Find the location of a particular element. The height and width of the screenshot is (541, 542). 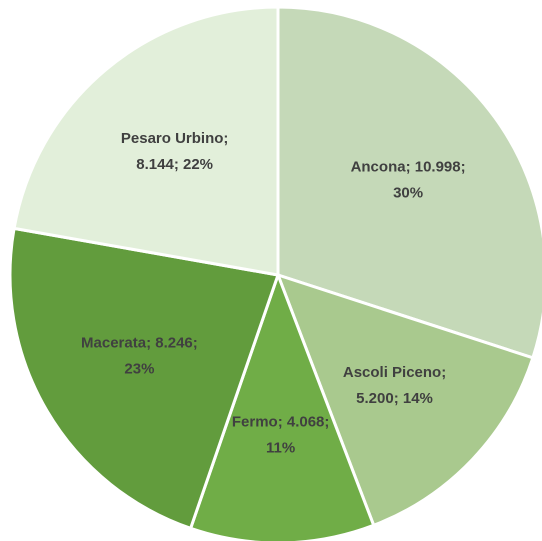

data-label: Pesaro Urbino; is located at coordinates (175, 138).